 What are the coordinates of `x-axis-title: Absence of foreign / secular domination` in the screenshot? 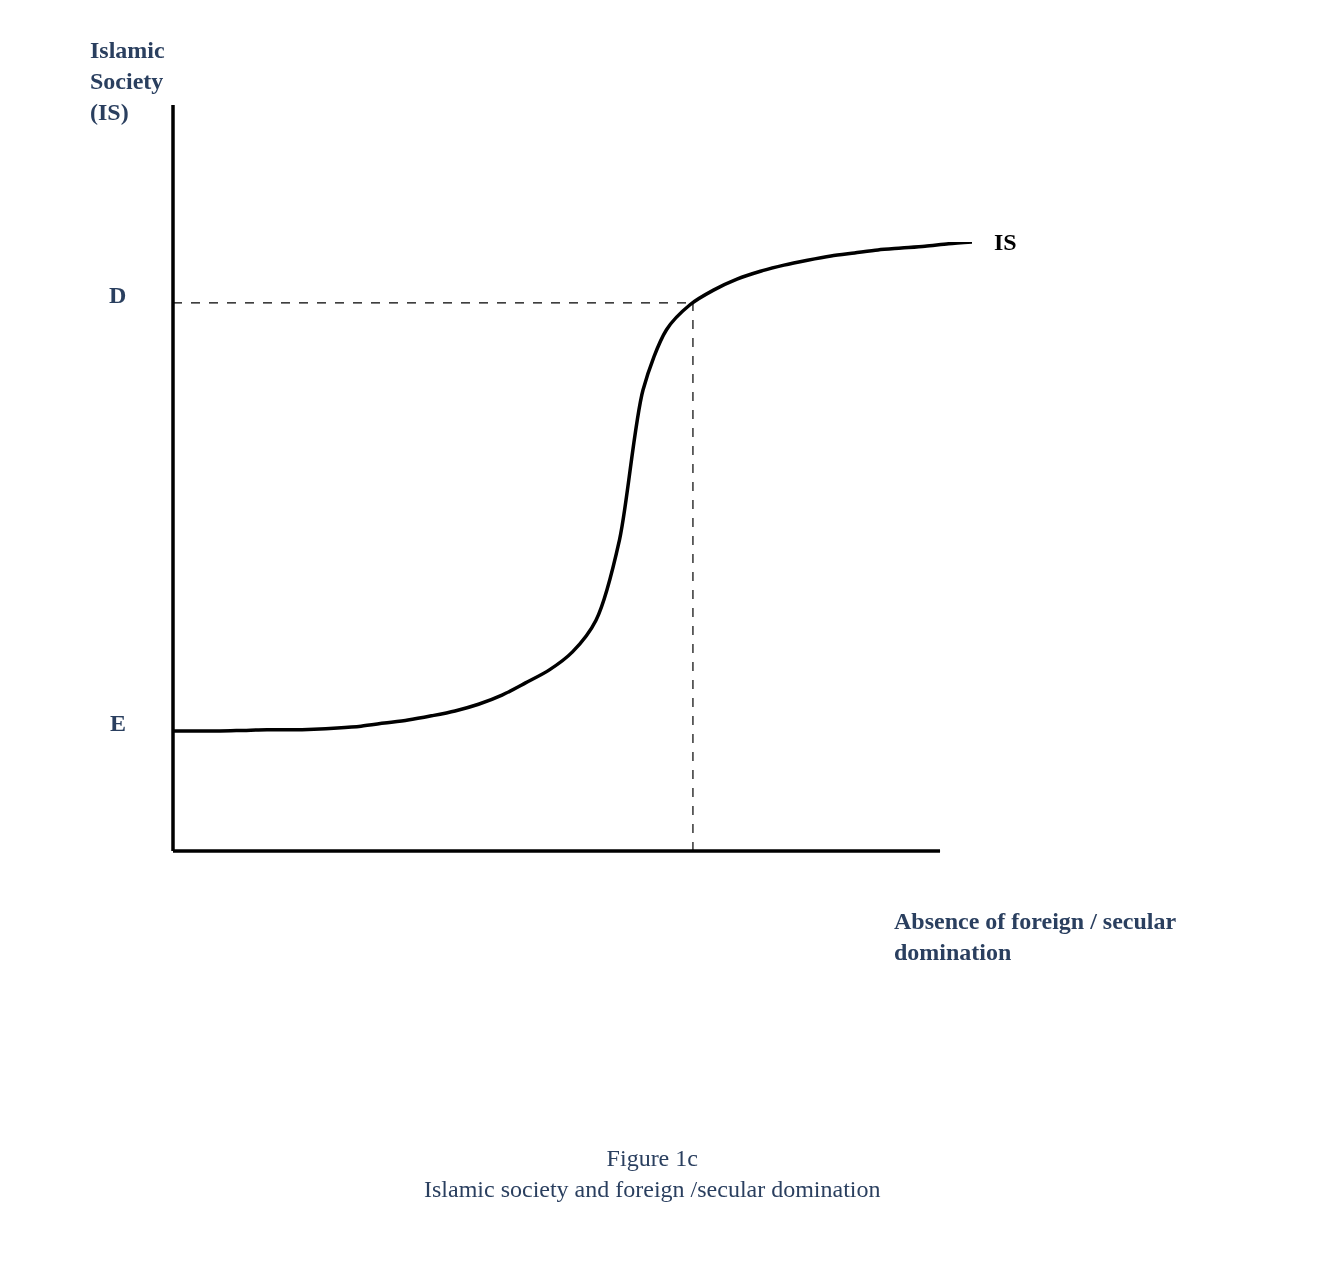 It's located at (1035, 937).